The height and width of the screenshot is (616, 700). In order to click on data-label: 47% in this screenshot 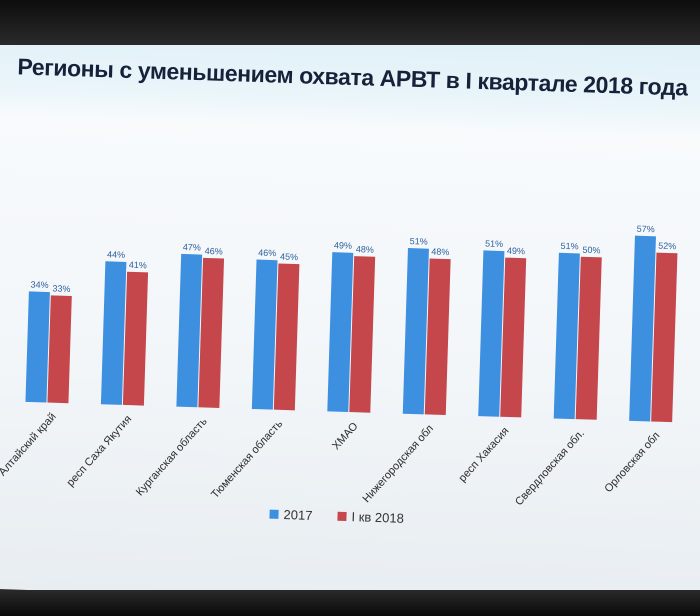, I will do `click(192, 247)`.